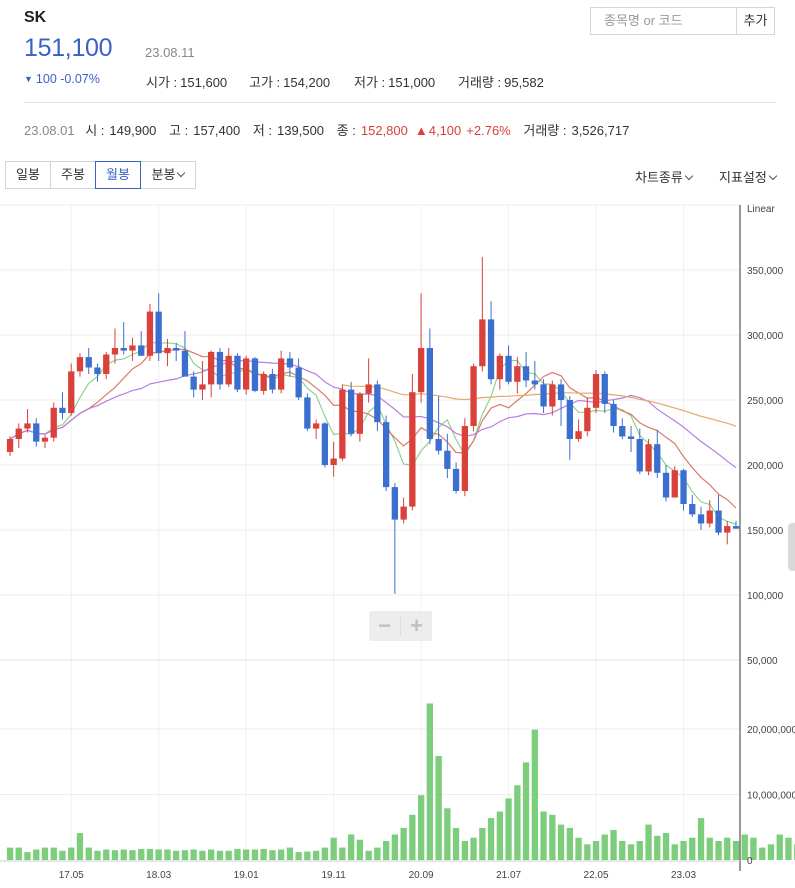 The image size is (795, 888). What do you see at coordinates (384, 625) in the screenshot?
I see `zoom-out-button: −` at bounding box center [384, 625].